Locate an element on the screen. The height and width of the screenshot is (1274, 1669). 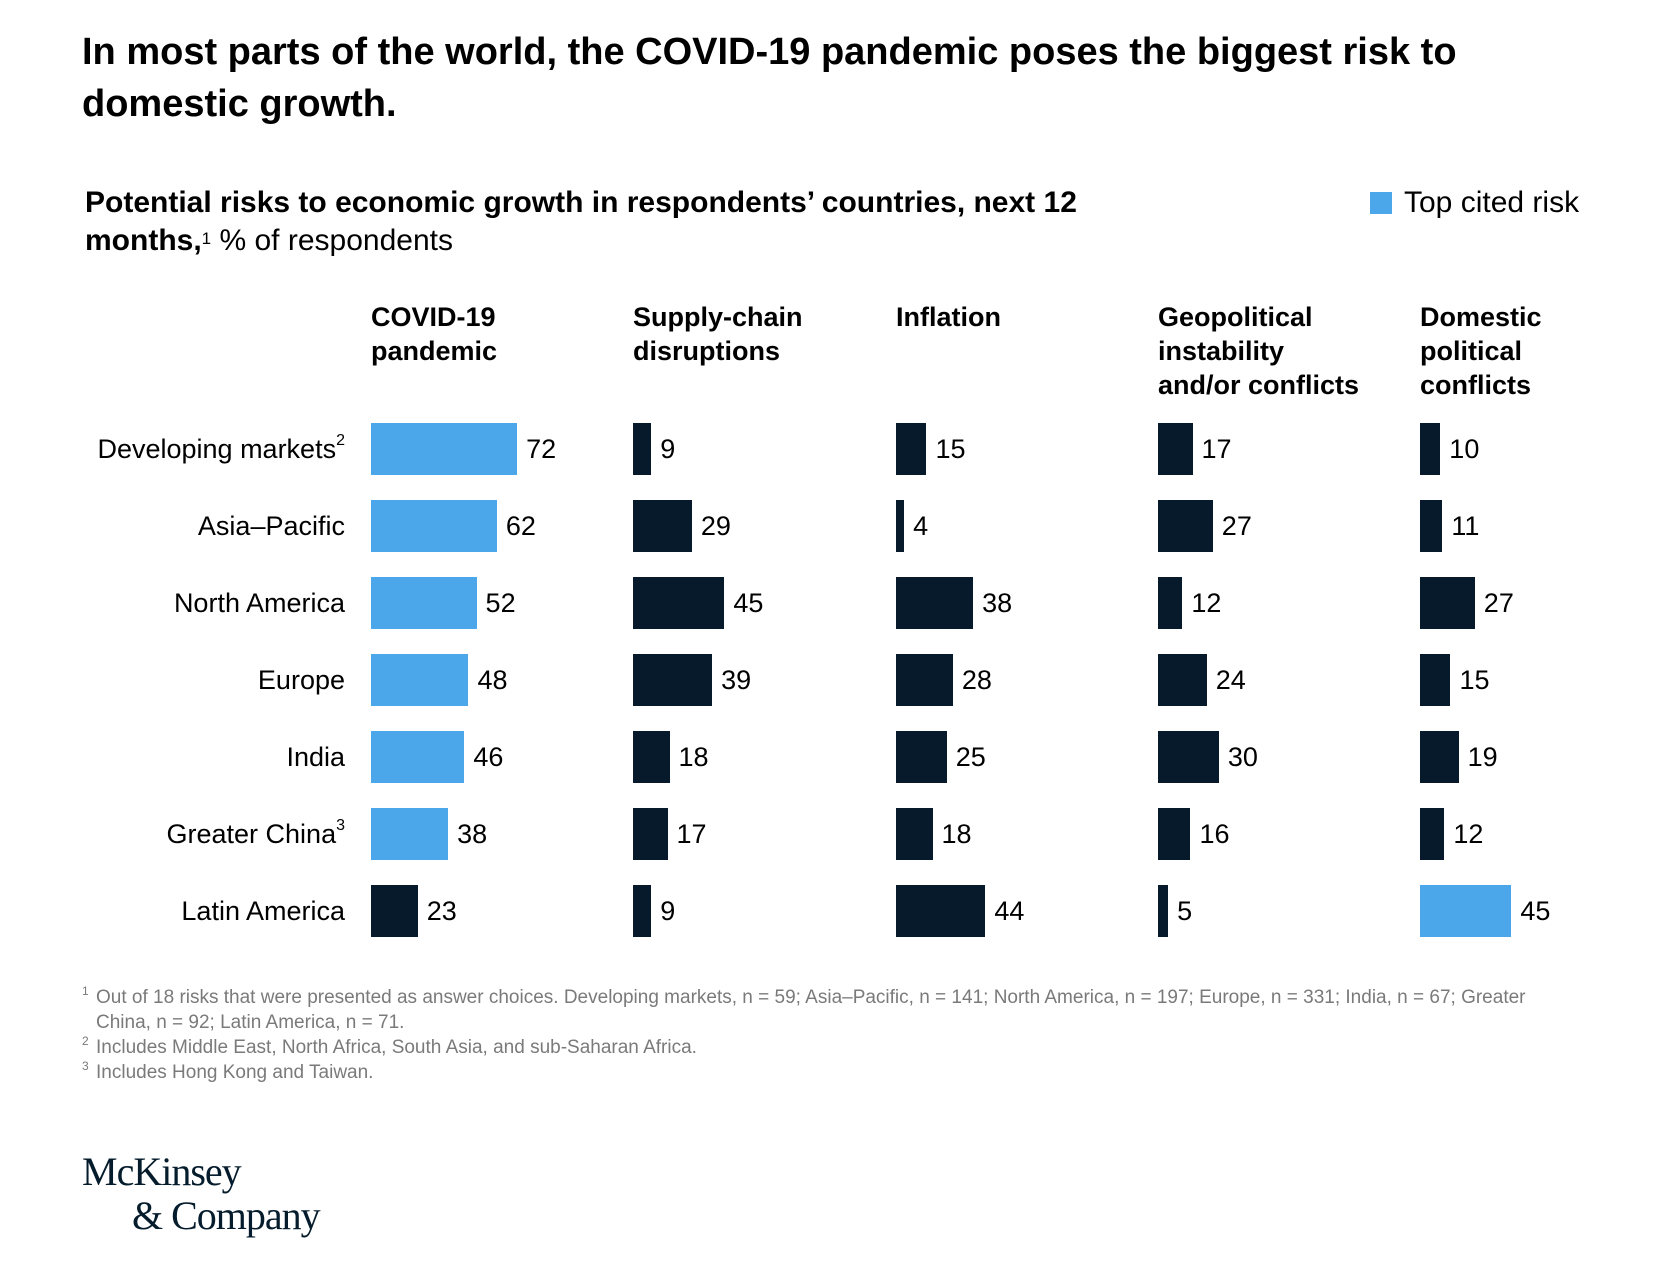
row-label: Latin America is located at coordinates (263, 911).